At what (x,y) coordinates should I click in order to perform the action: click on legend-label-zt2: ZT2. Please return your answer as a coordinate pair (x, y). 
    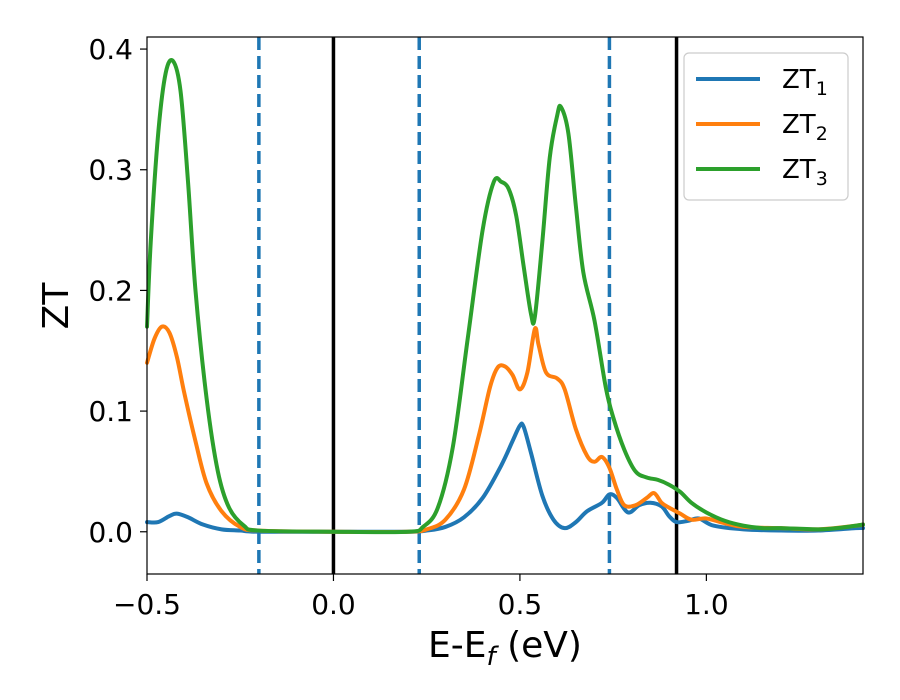
    Looking at the image, I should click on (805, 127).